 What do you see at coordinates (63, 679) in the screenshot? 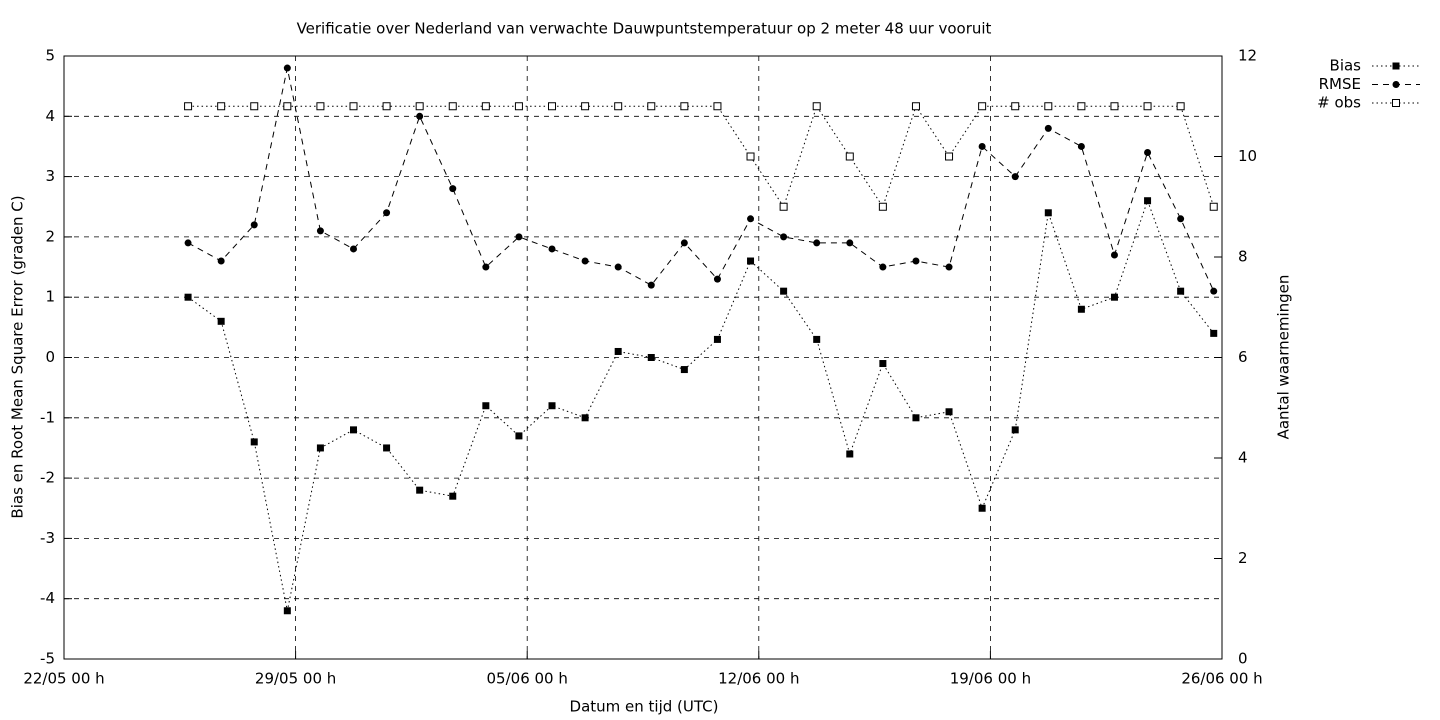
I see `x-tick-label: 22/05 00 h` at bounding box center [63, 679].